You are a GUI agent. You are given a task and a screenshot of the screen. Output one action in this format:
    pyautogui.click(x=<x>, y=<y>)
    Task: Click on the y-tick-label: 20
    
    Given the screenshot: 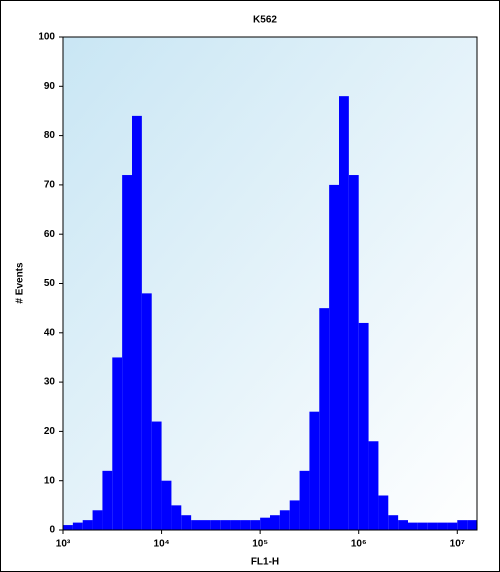 What is the action you would take?
    pyautogui.click(x=50, y=431)
    